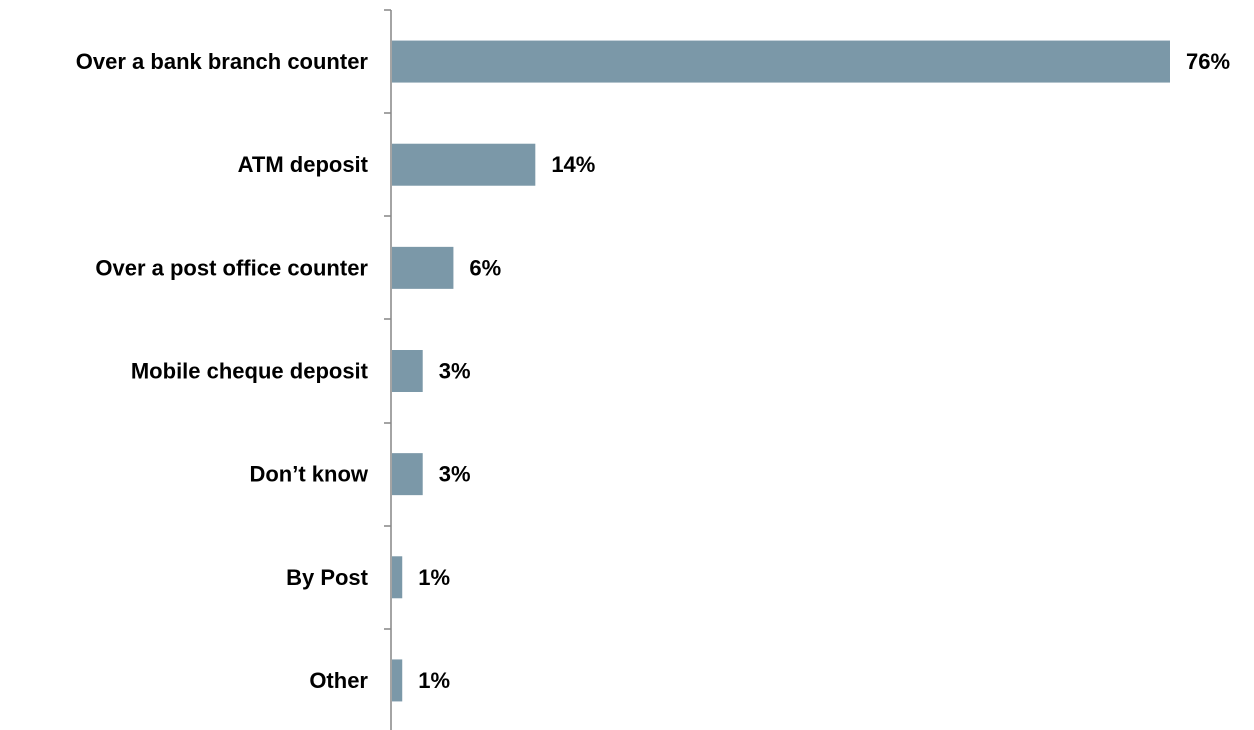 The height and width of the screenshot is (730, 1254). I want to click on category-label-mobile-cheque-deposit: Mobile cheque deposit, so click(250, 371).